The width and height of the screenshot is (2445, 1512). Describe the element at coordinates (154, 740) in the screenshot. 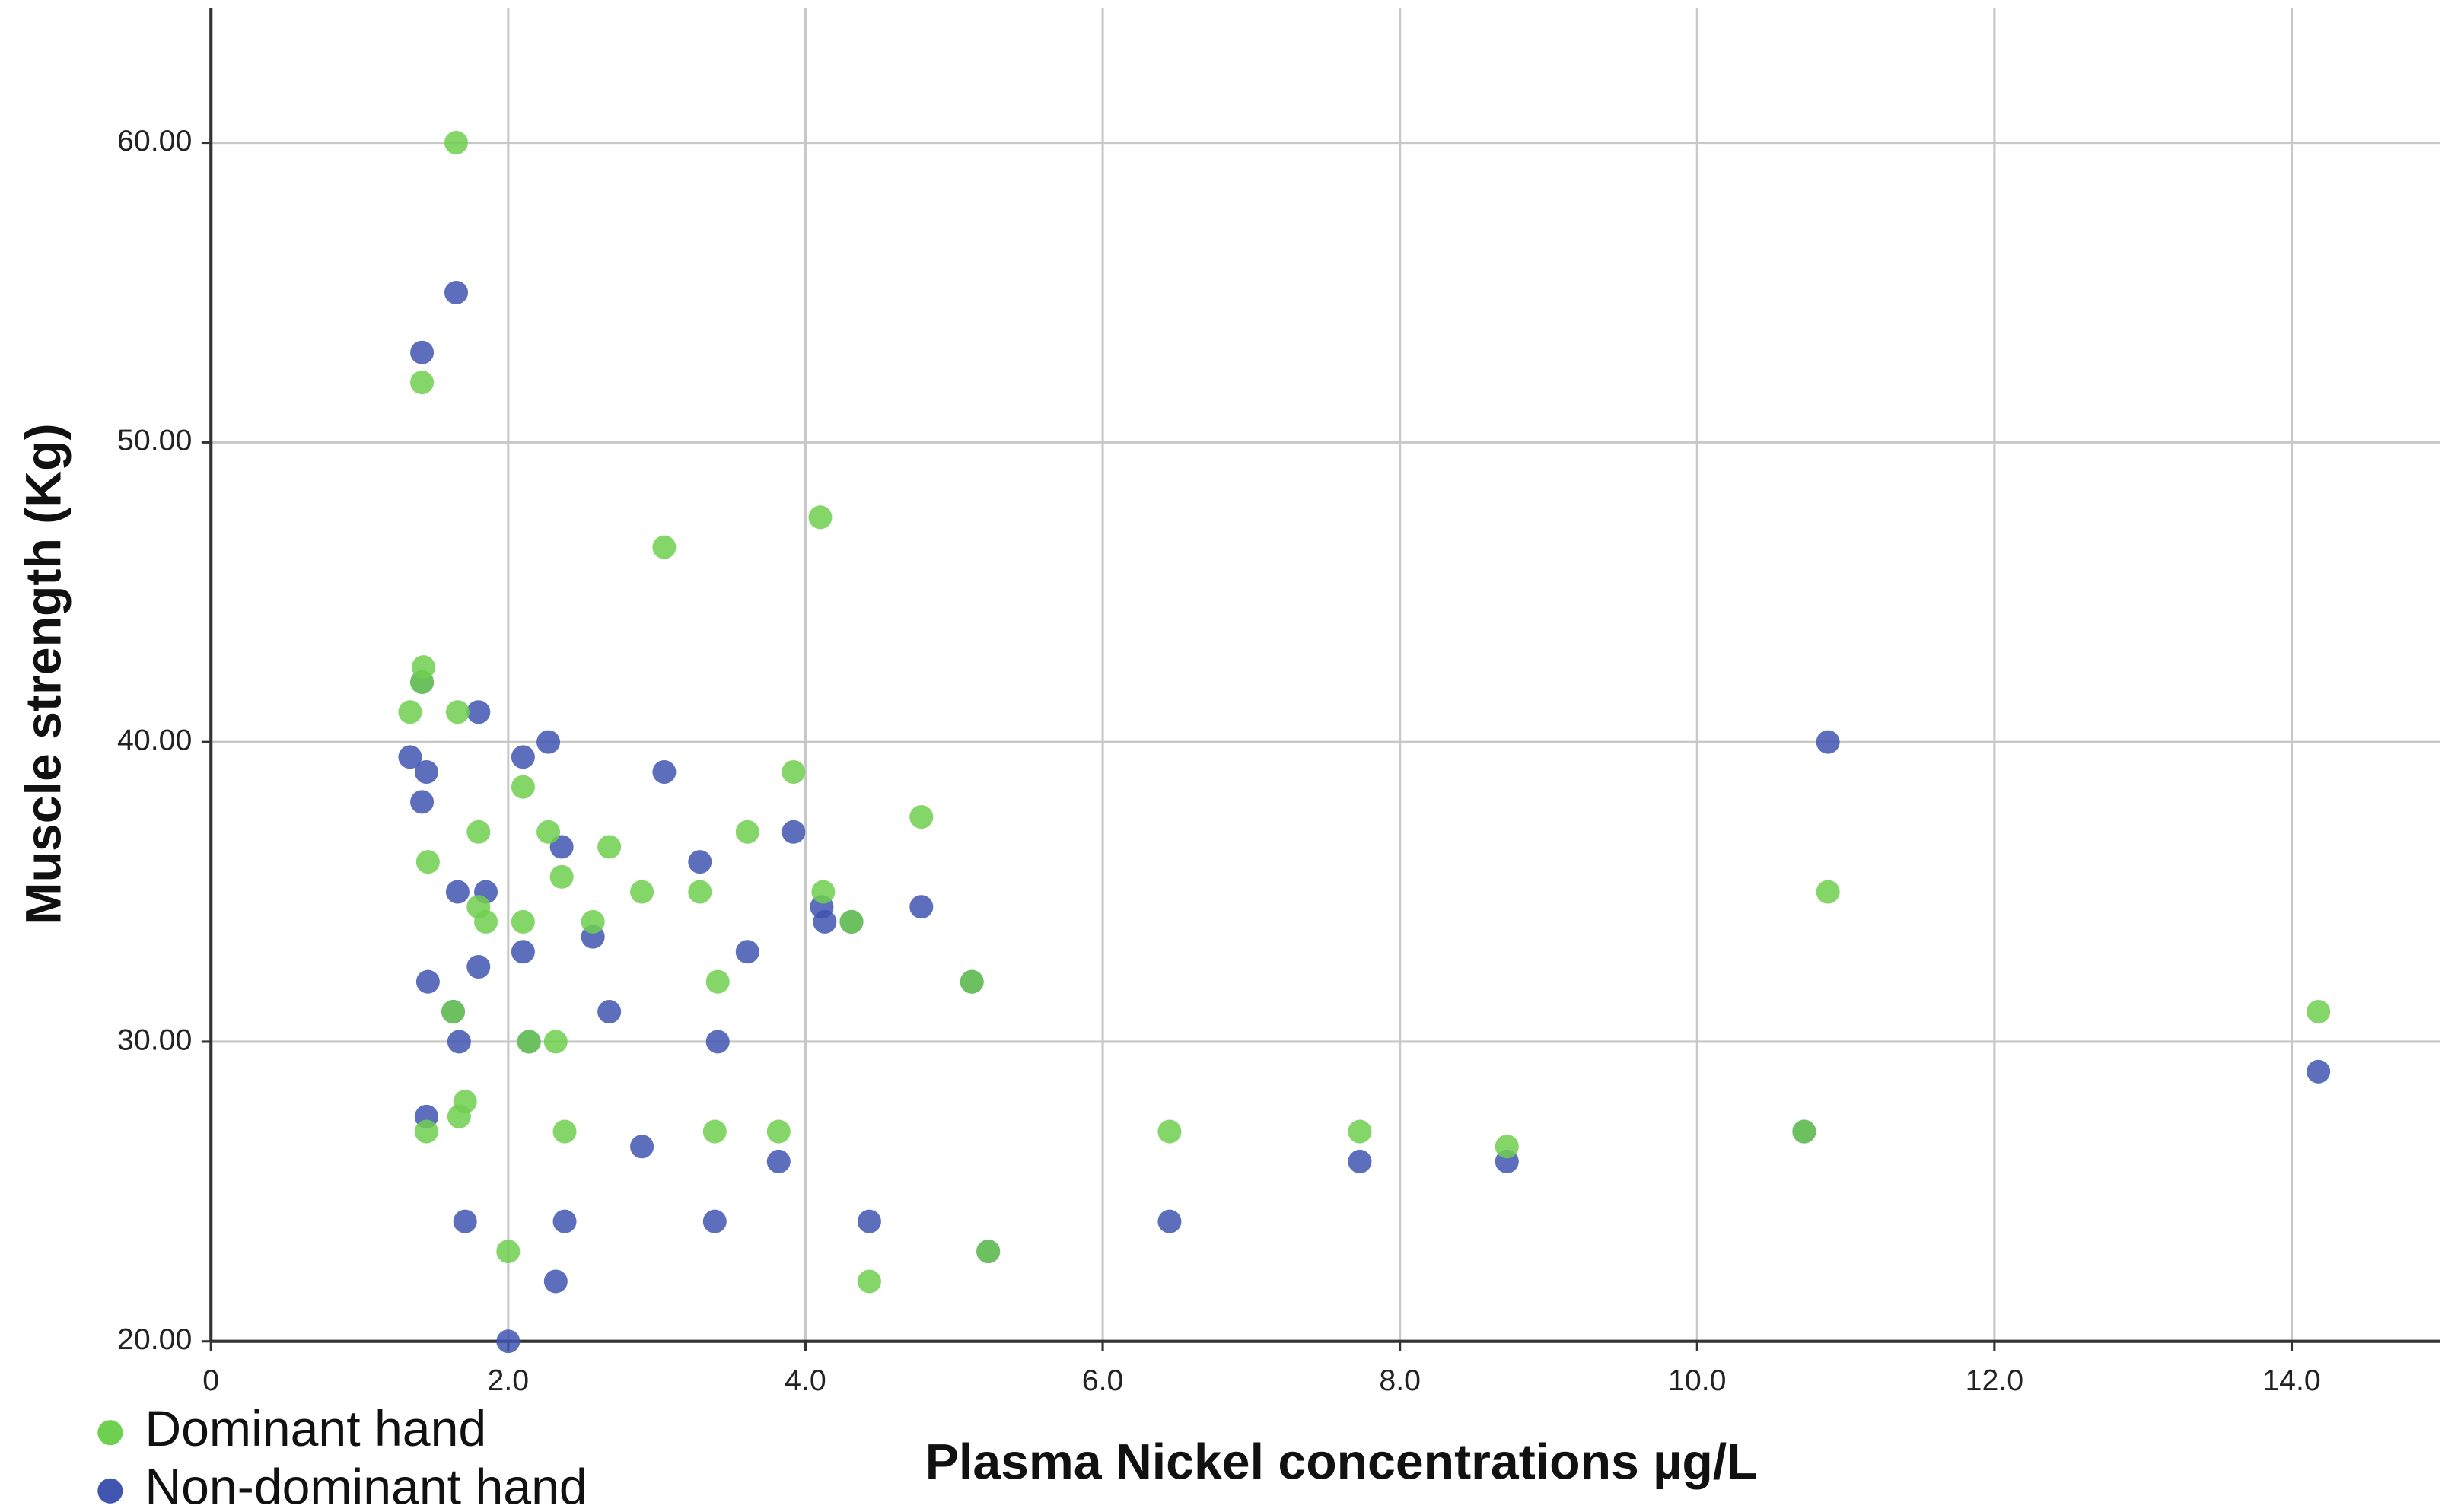

I see `y-tick-label: 40.00` at that location.